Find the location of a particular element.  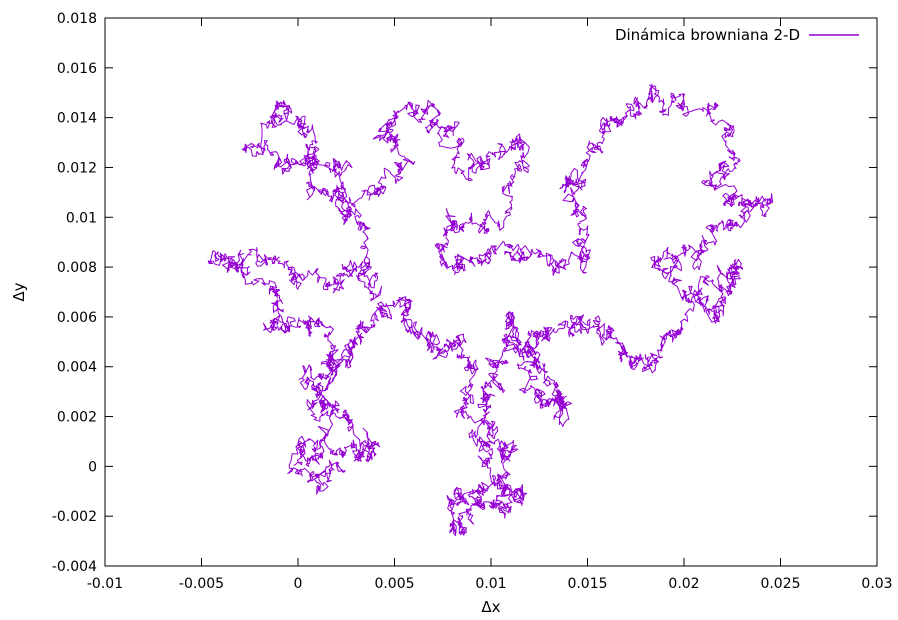

x-tick-label: -0.005 is located at coordinates (201, 584).